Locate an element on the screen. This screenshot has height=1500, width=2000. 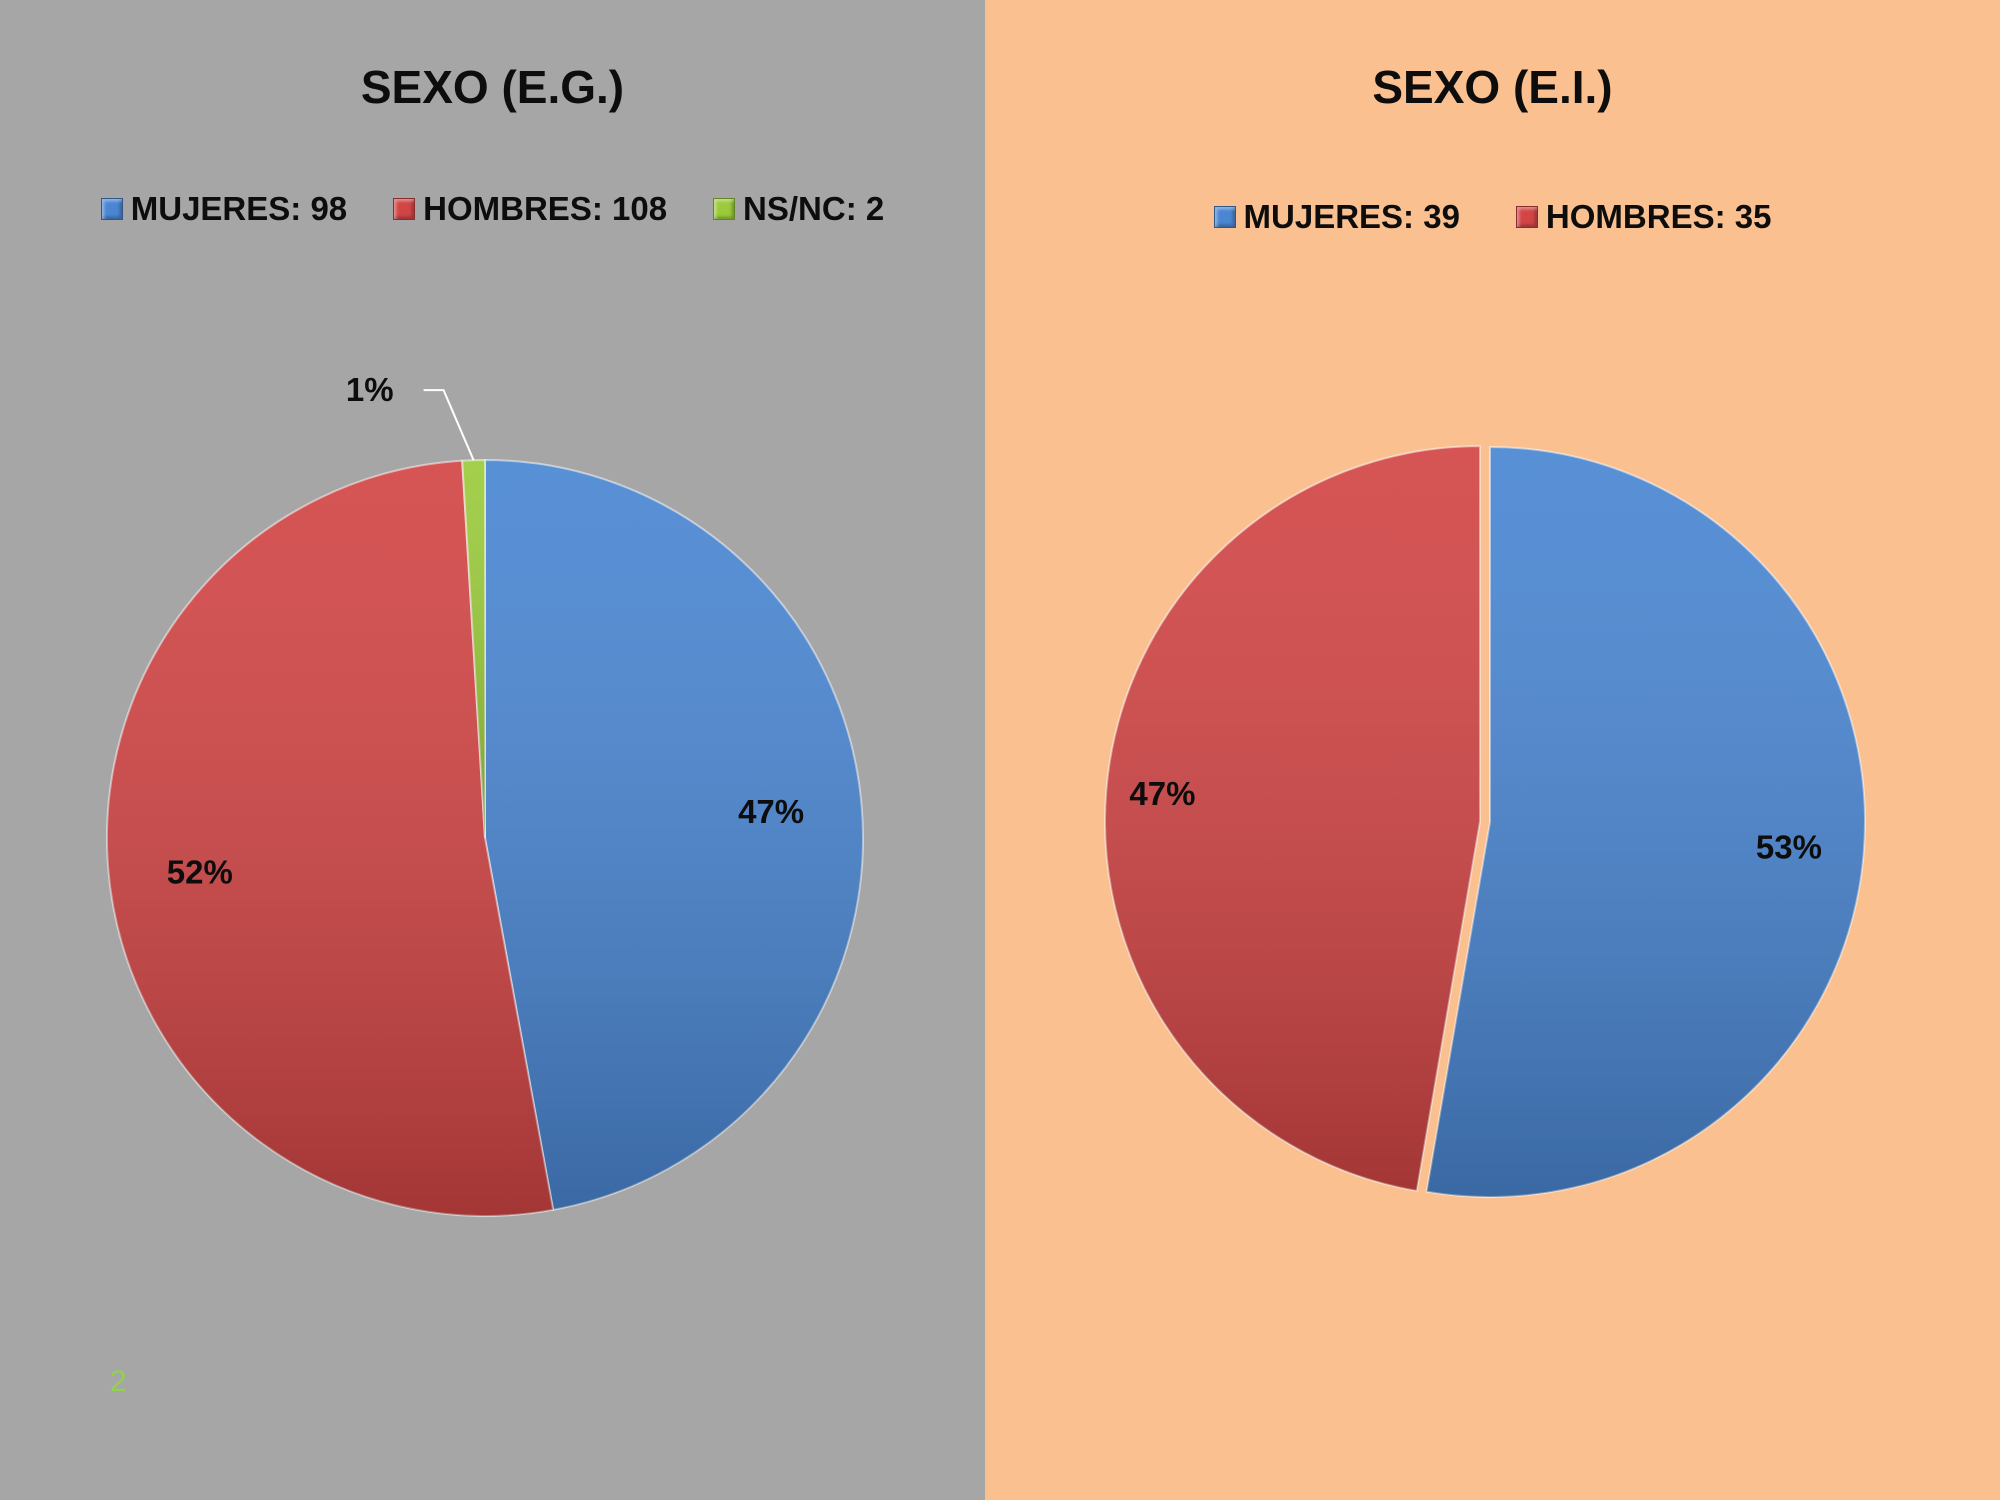
leader-line-ns-nc is located at coordinates (449, 425).